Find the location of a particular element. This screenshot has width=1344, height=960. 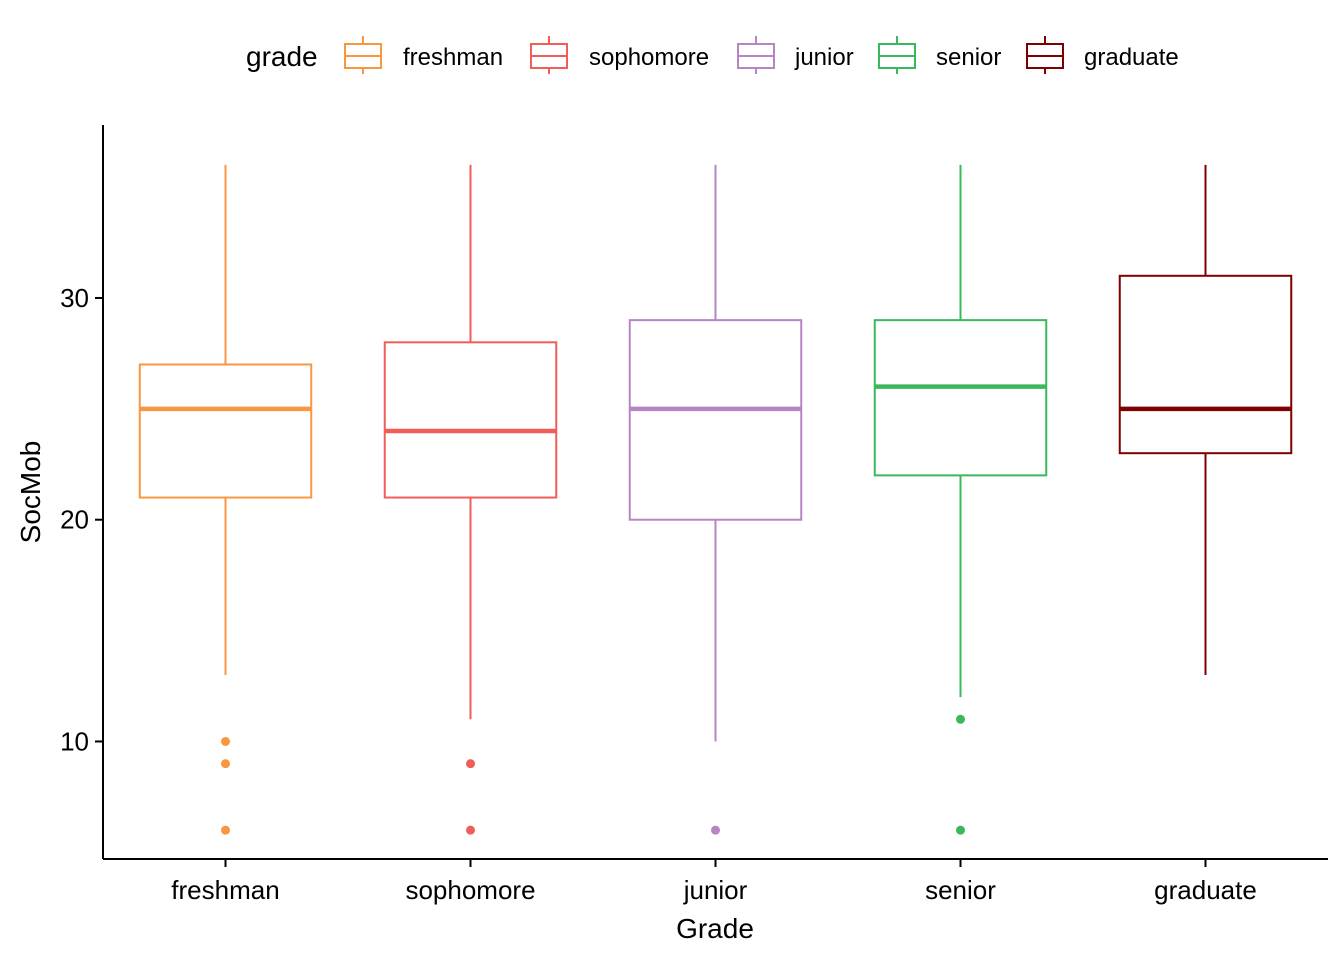

legend-item-graduate: graduate is located at coordinates (1102, 55).